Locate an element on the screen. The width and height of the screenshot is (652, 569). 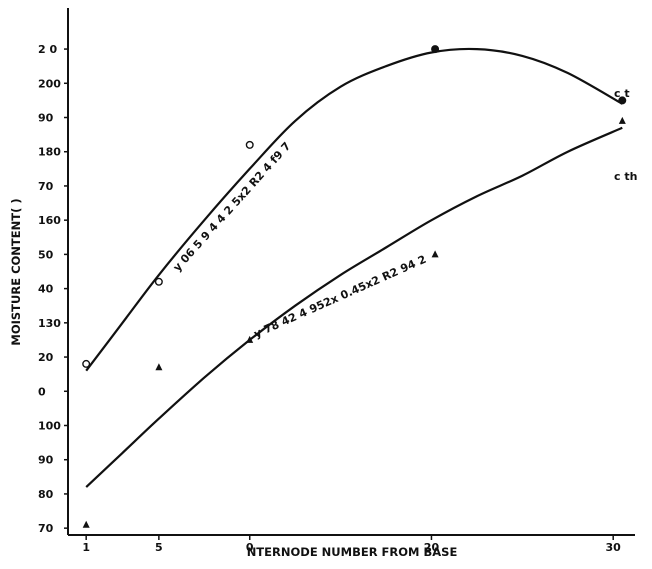
x-tick-label: 30 is located at coordinates (614, 547).